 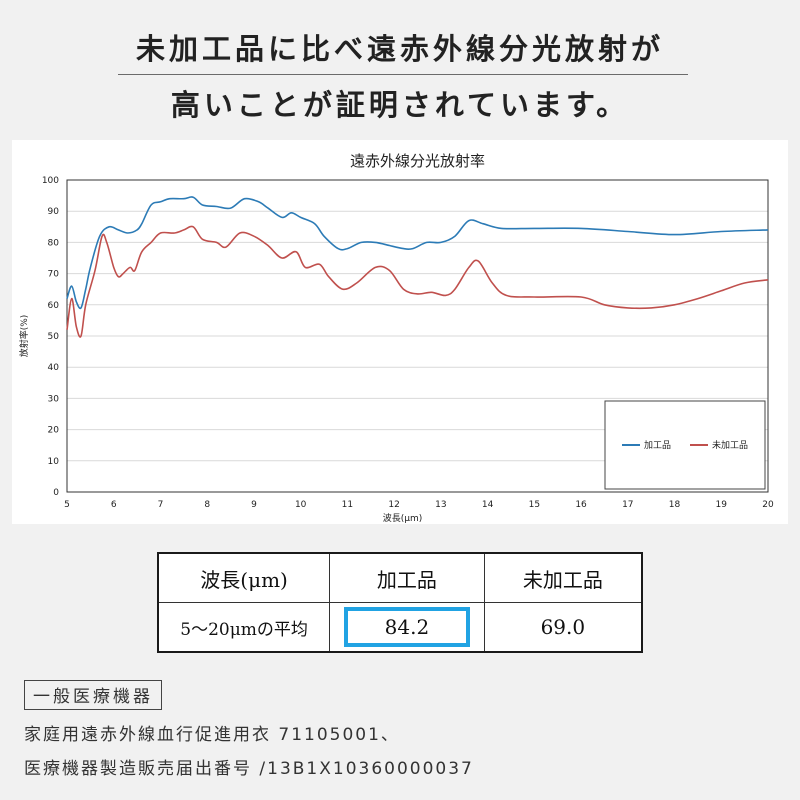 I want to click on headline-divider, so click(x=403, y=74).